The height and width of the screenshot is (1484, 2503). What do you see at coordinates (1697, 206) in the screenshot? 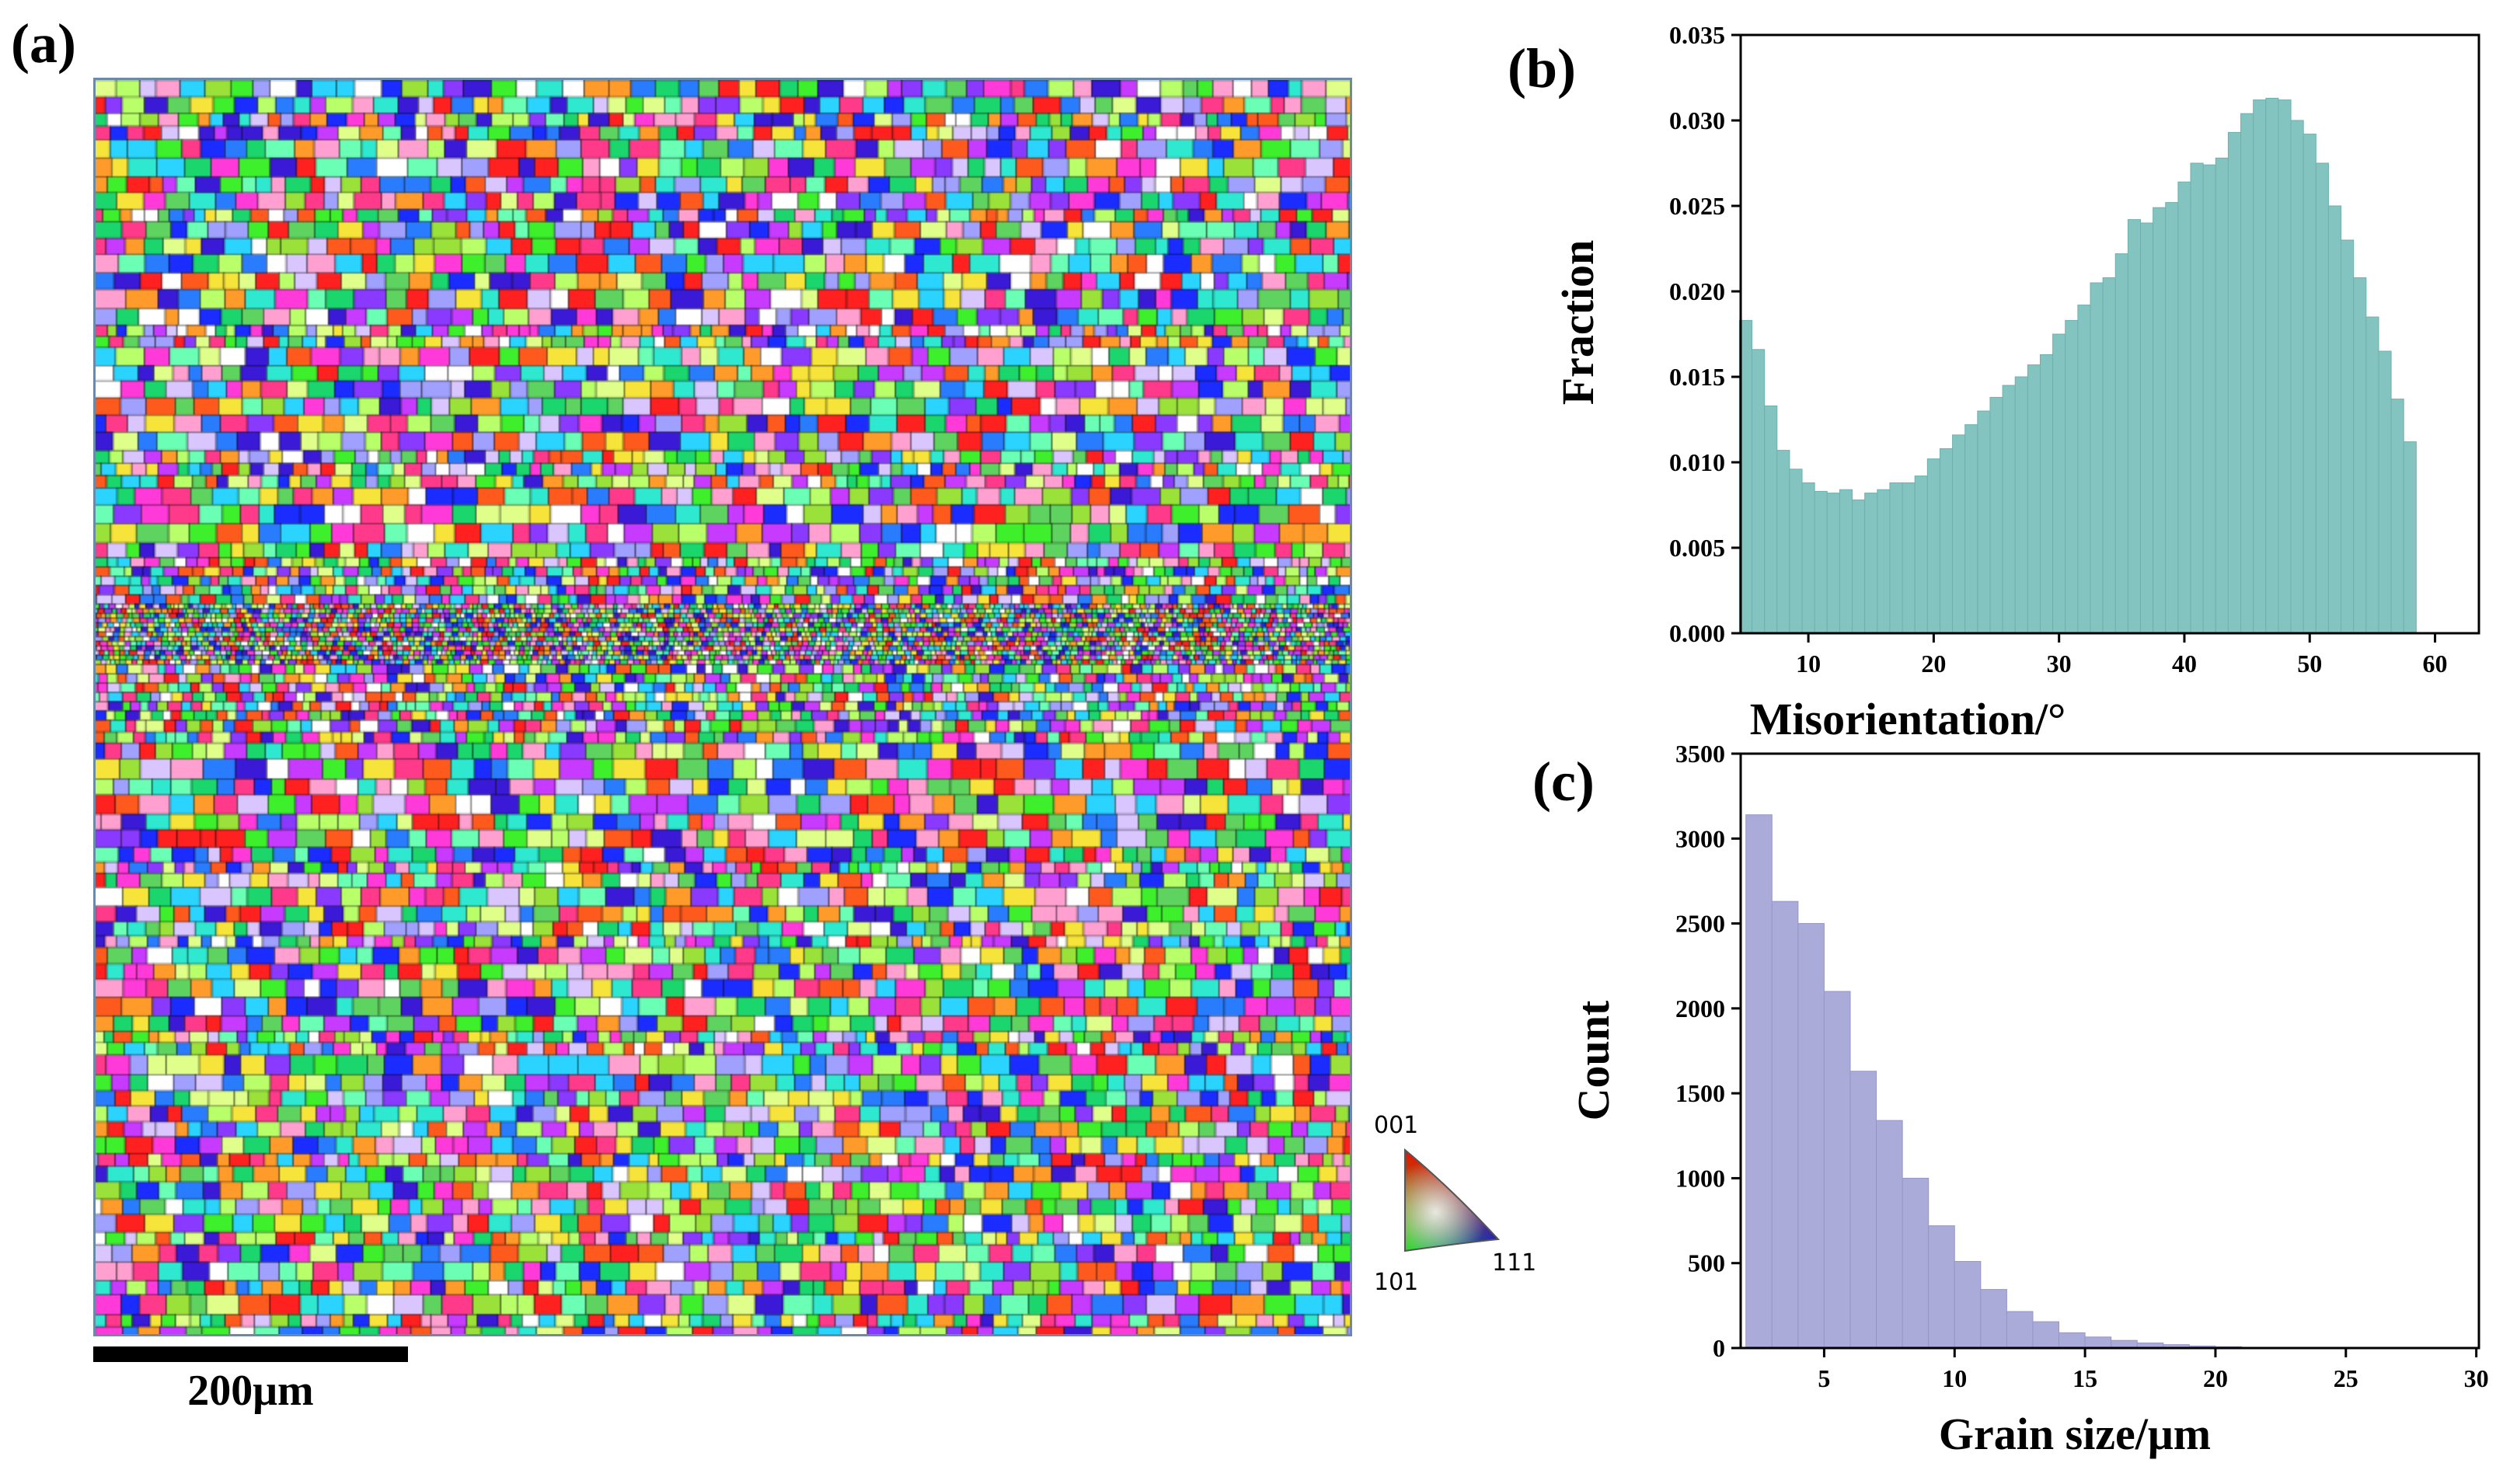
I see `misorientation-y-tick-label: 0.025` at bounding box center [1697, 206].